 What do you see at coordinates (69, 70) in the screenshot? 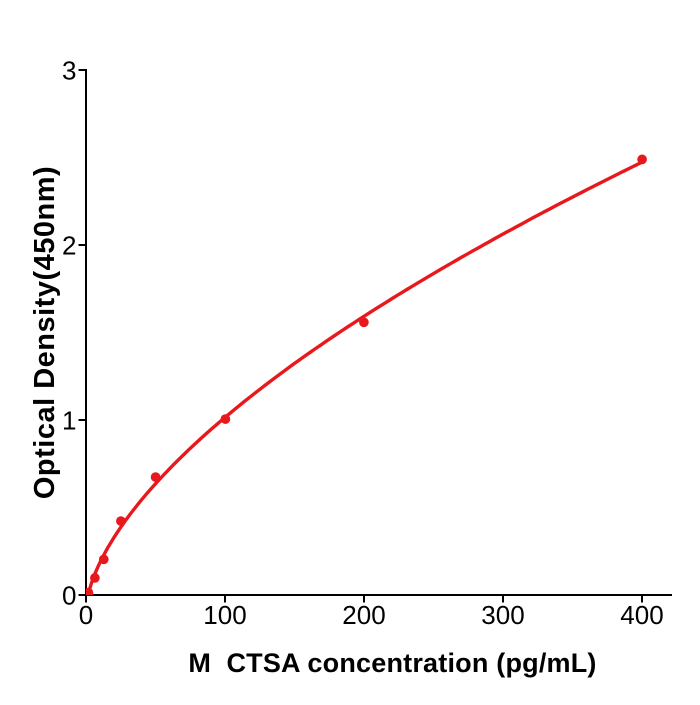
I see `svg-text: 3` at bounding box center [69, 70].